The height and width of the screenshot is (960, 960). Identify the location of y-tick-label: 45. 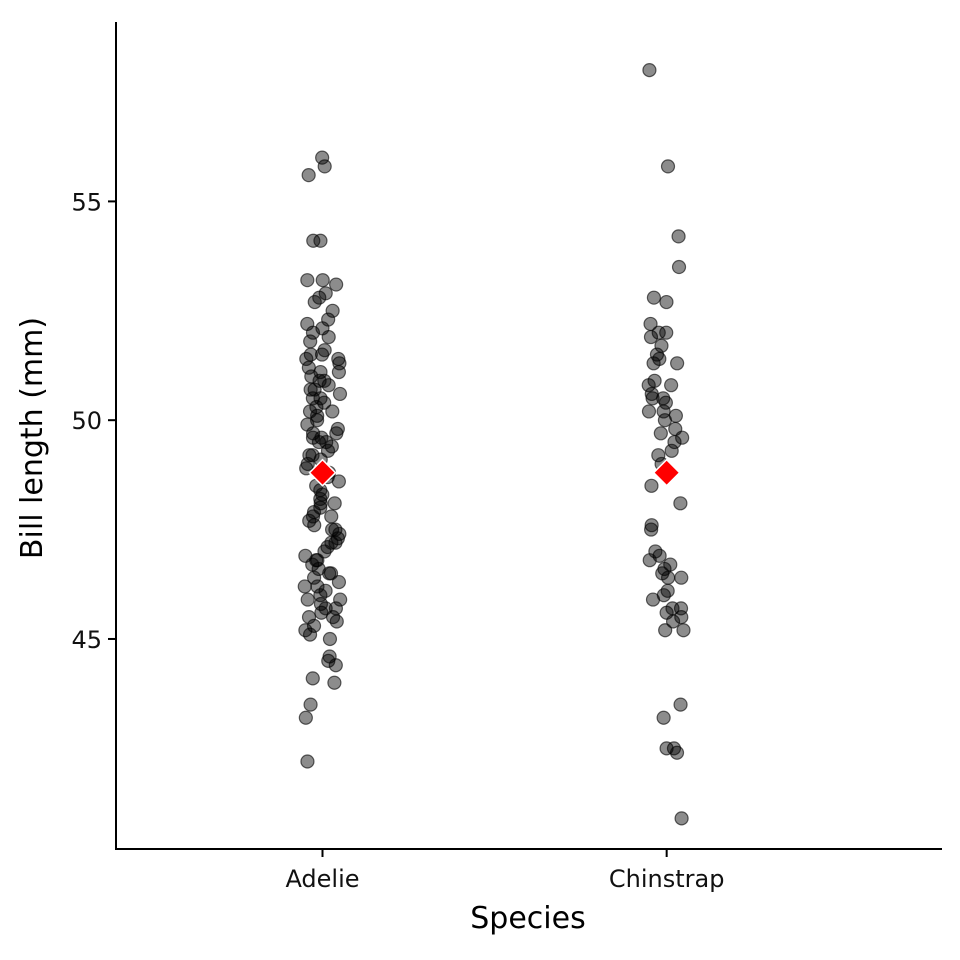
(86, 640).